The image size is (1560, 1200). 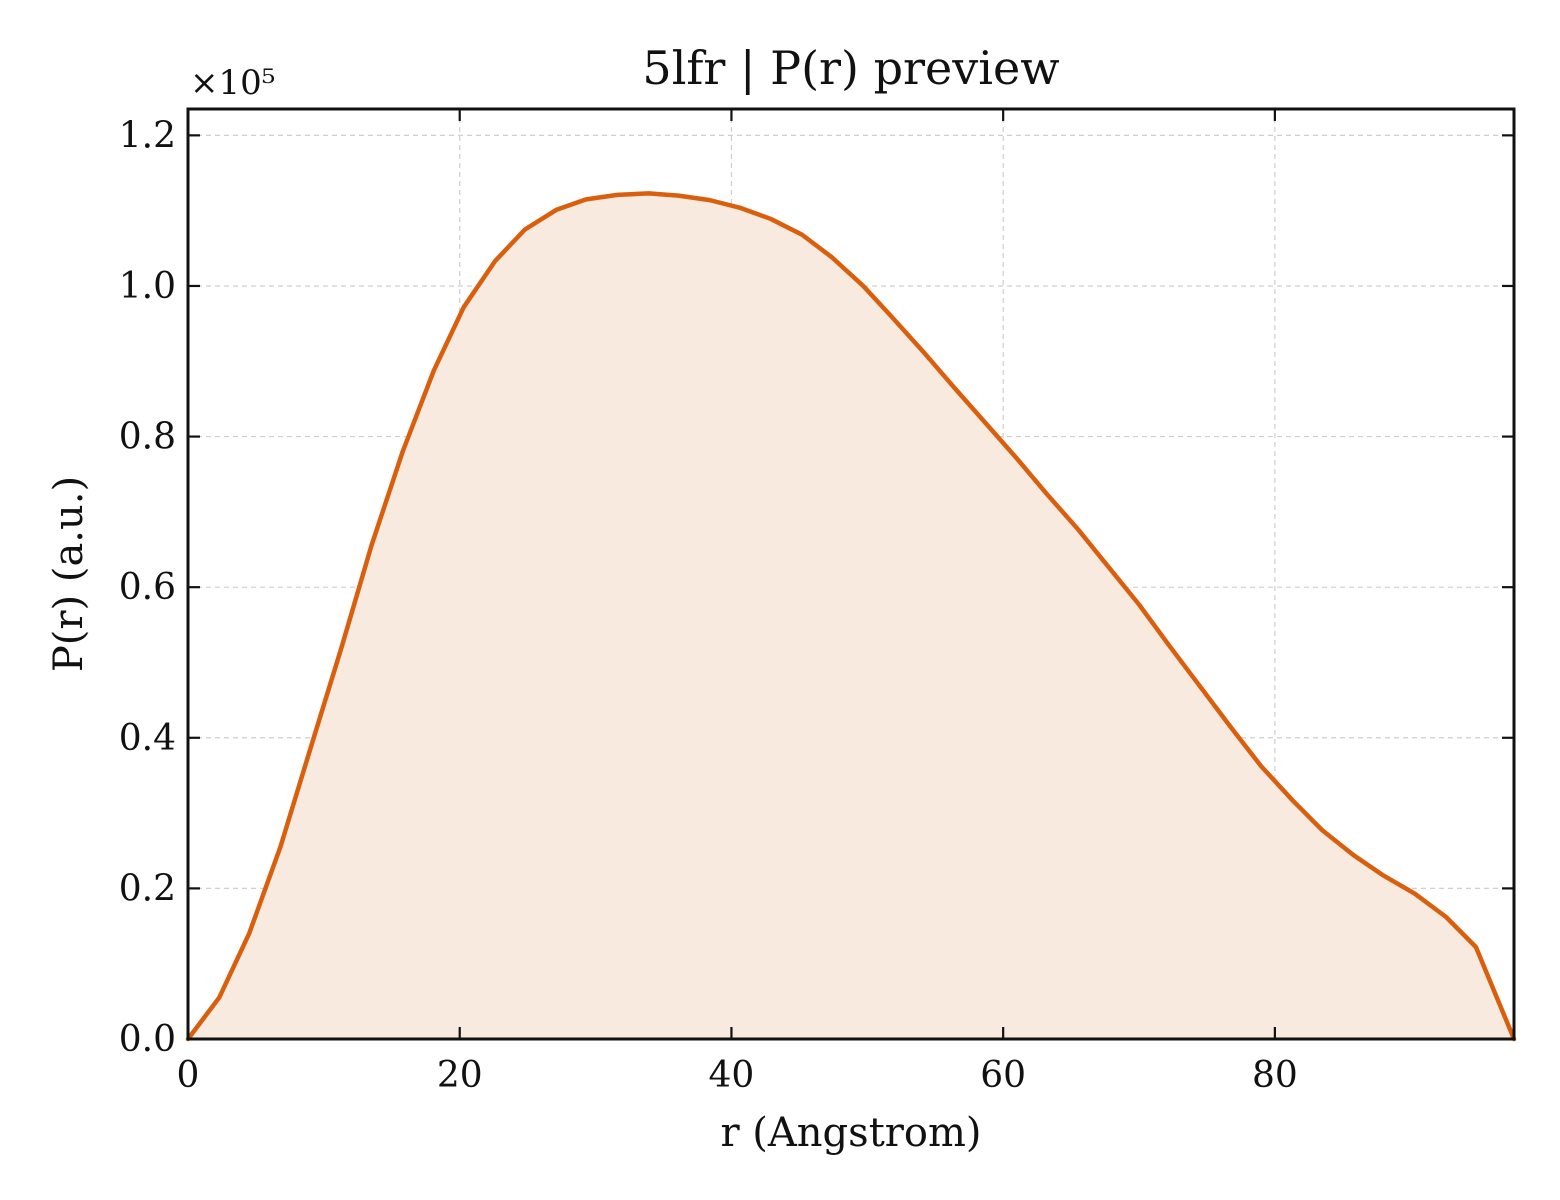 I want to click on y-tick-label: 0.4, so click(x=147, y=738).